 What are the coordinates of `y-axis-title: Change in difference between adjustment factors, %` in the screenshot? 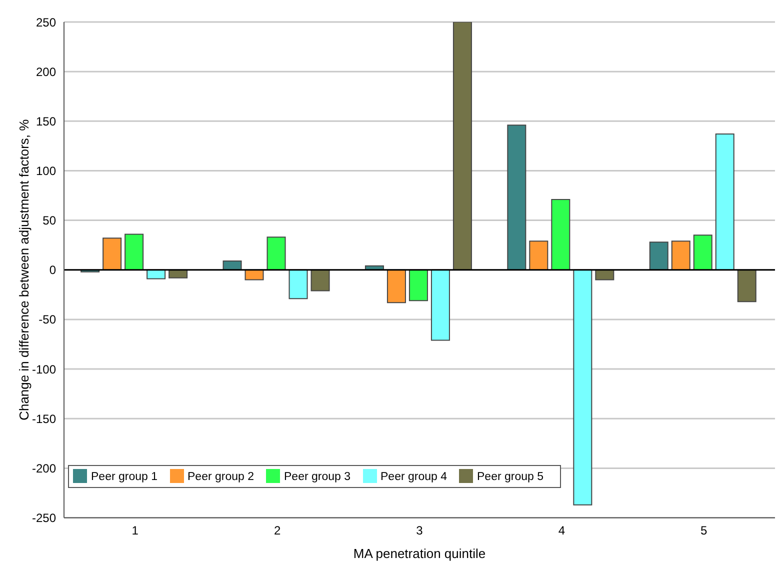 It's located at (24, 269).